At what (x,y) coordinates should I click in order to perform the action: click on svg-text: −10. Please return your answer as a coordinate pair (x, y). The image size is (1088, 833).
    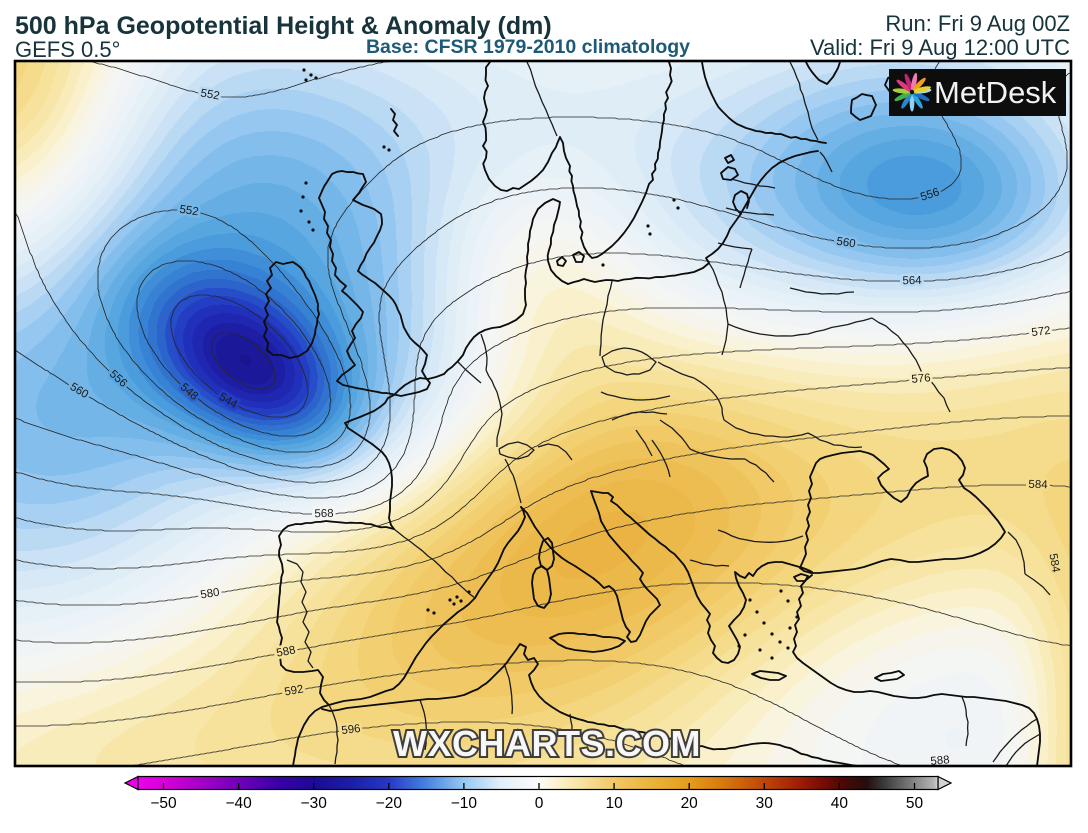
    Looking at the image, I should click on (464, 803).